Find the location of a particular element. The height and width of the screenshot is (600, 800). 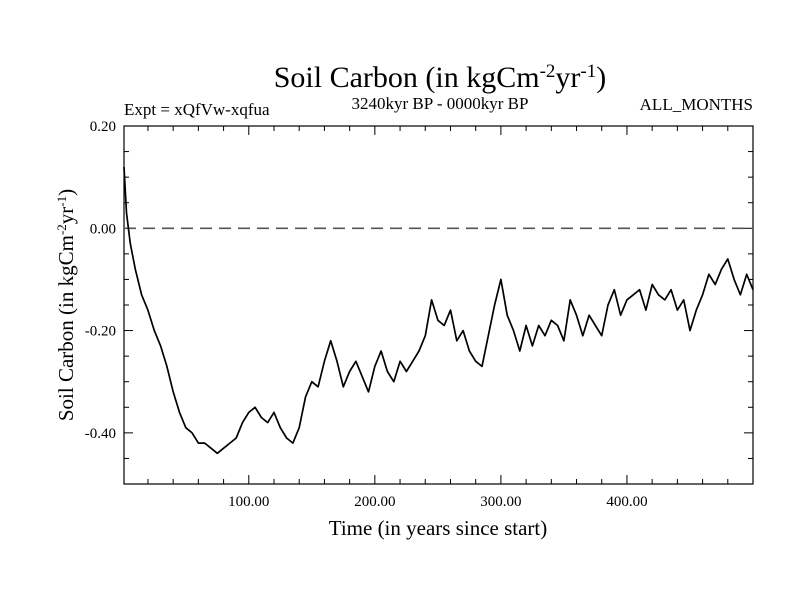

x-tick-label: 300.00 is located at coordinates (500, 502).